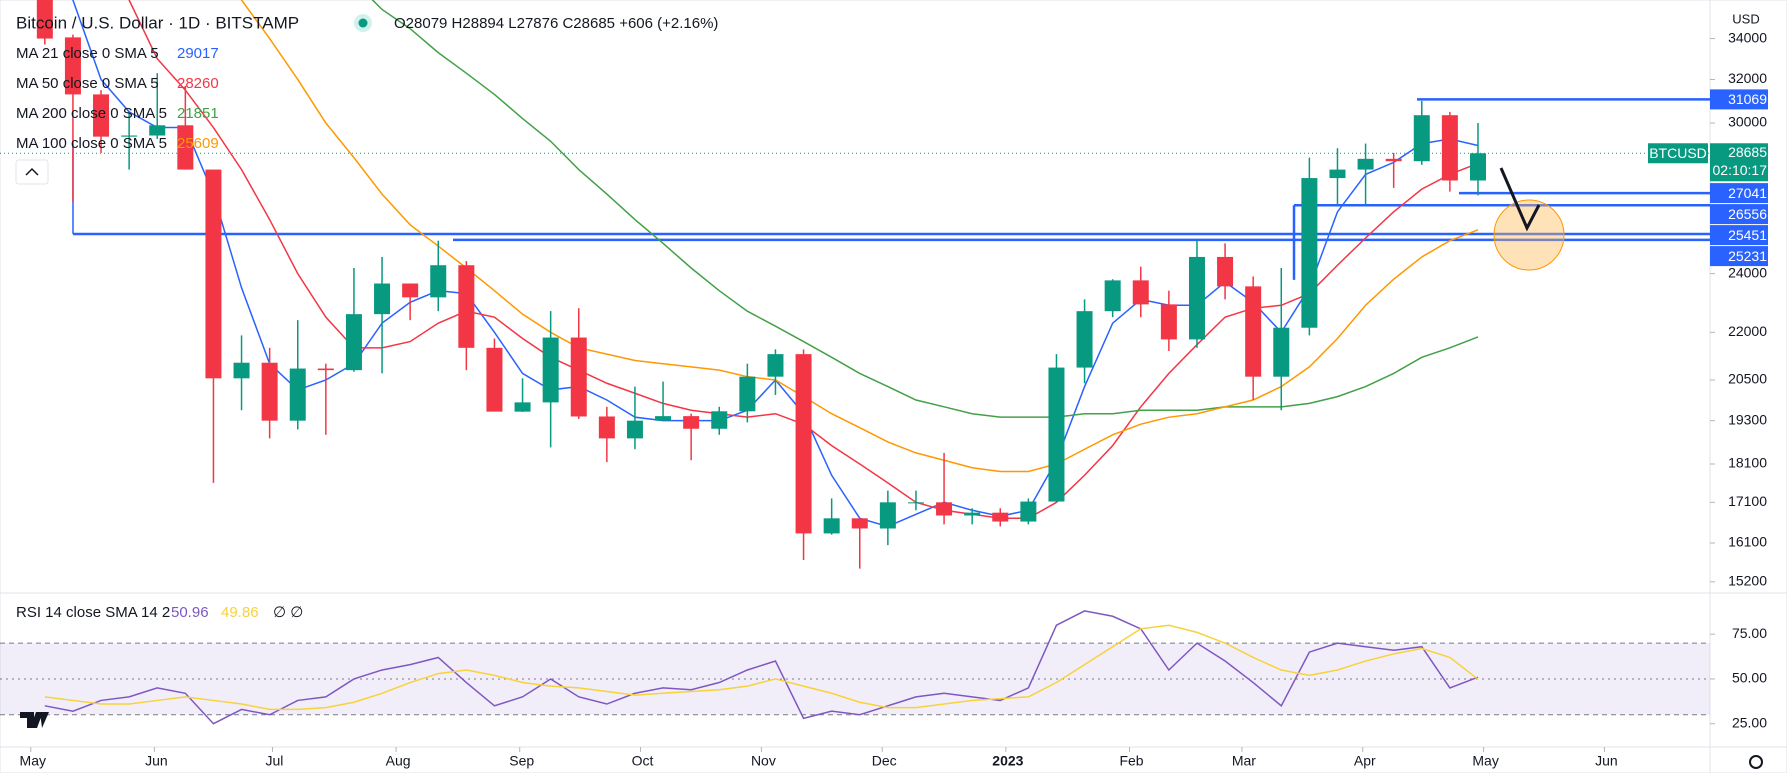 This screenshot has height=778, width=1787. Describe the element at coordinates (855, 679) in the screenshot. I see `rsi-band-fill` at that location.